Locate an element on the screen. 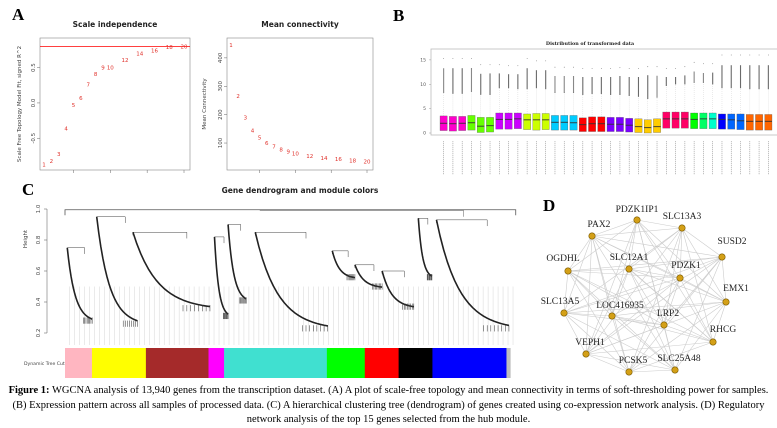 The width and height of the screenshot is (777, 428). data-point-label: 2 is located at coordinates (238, 97).